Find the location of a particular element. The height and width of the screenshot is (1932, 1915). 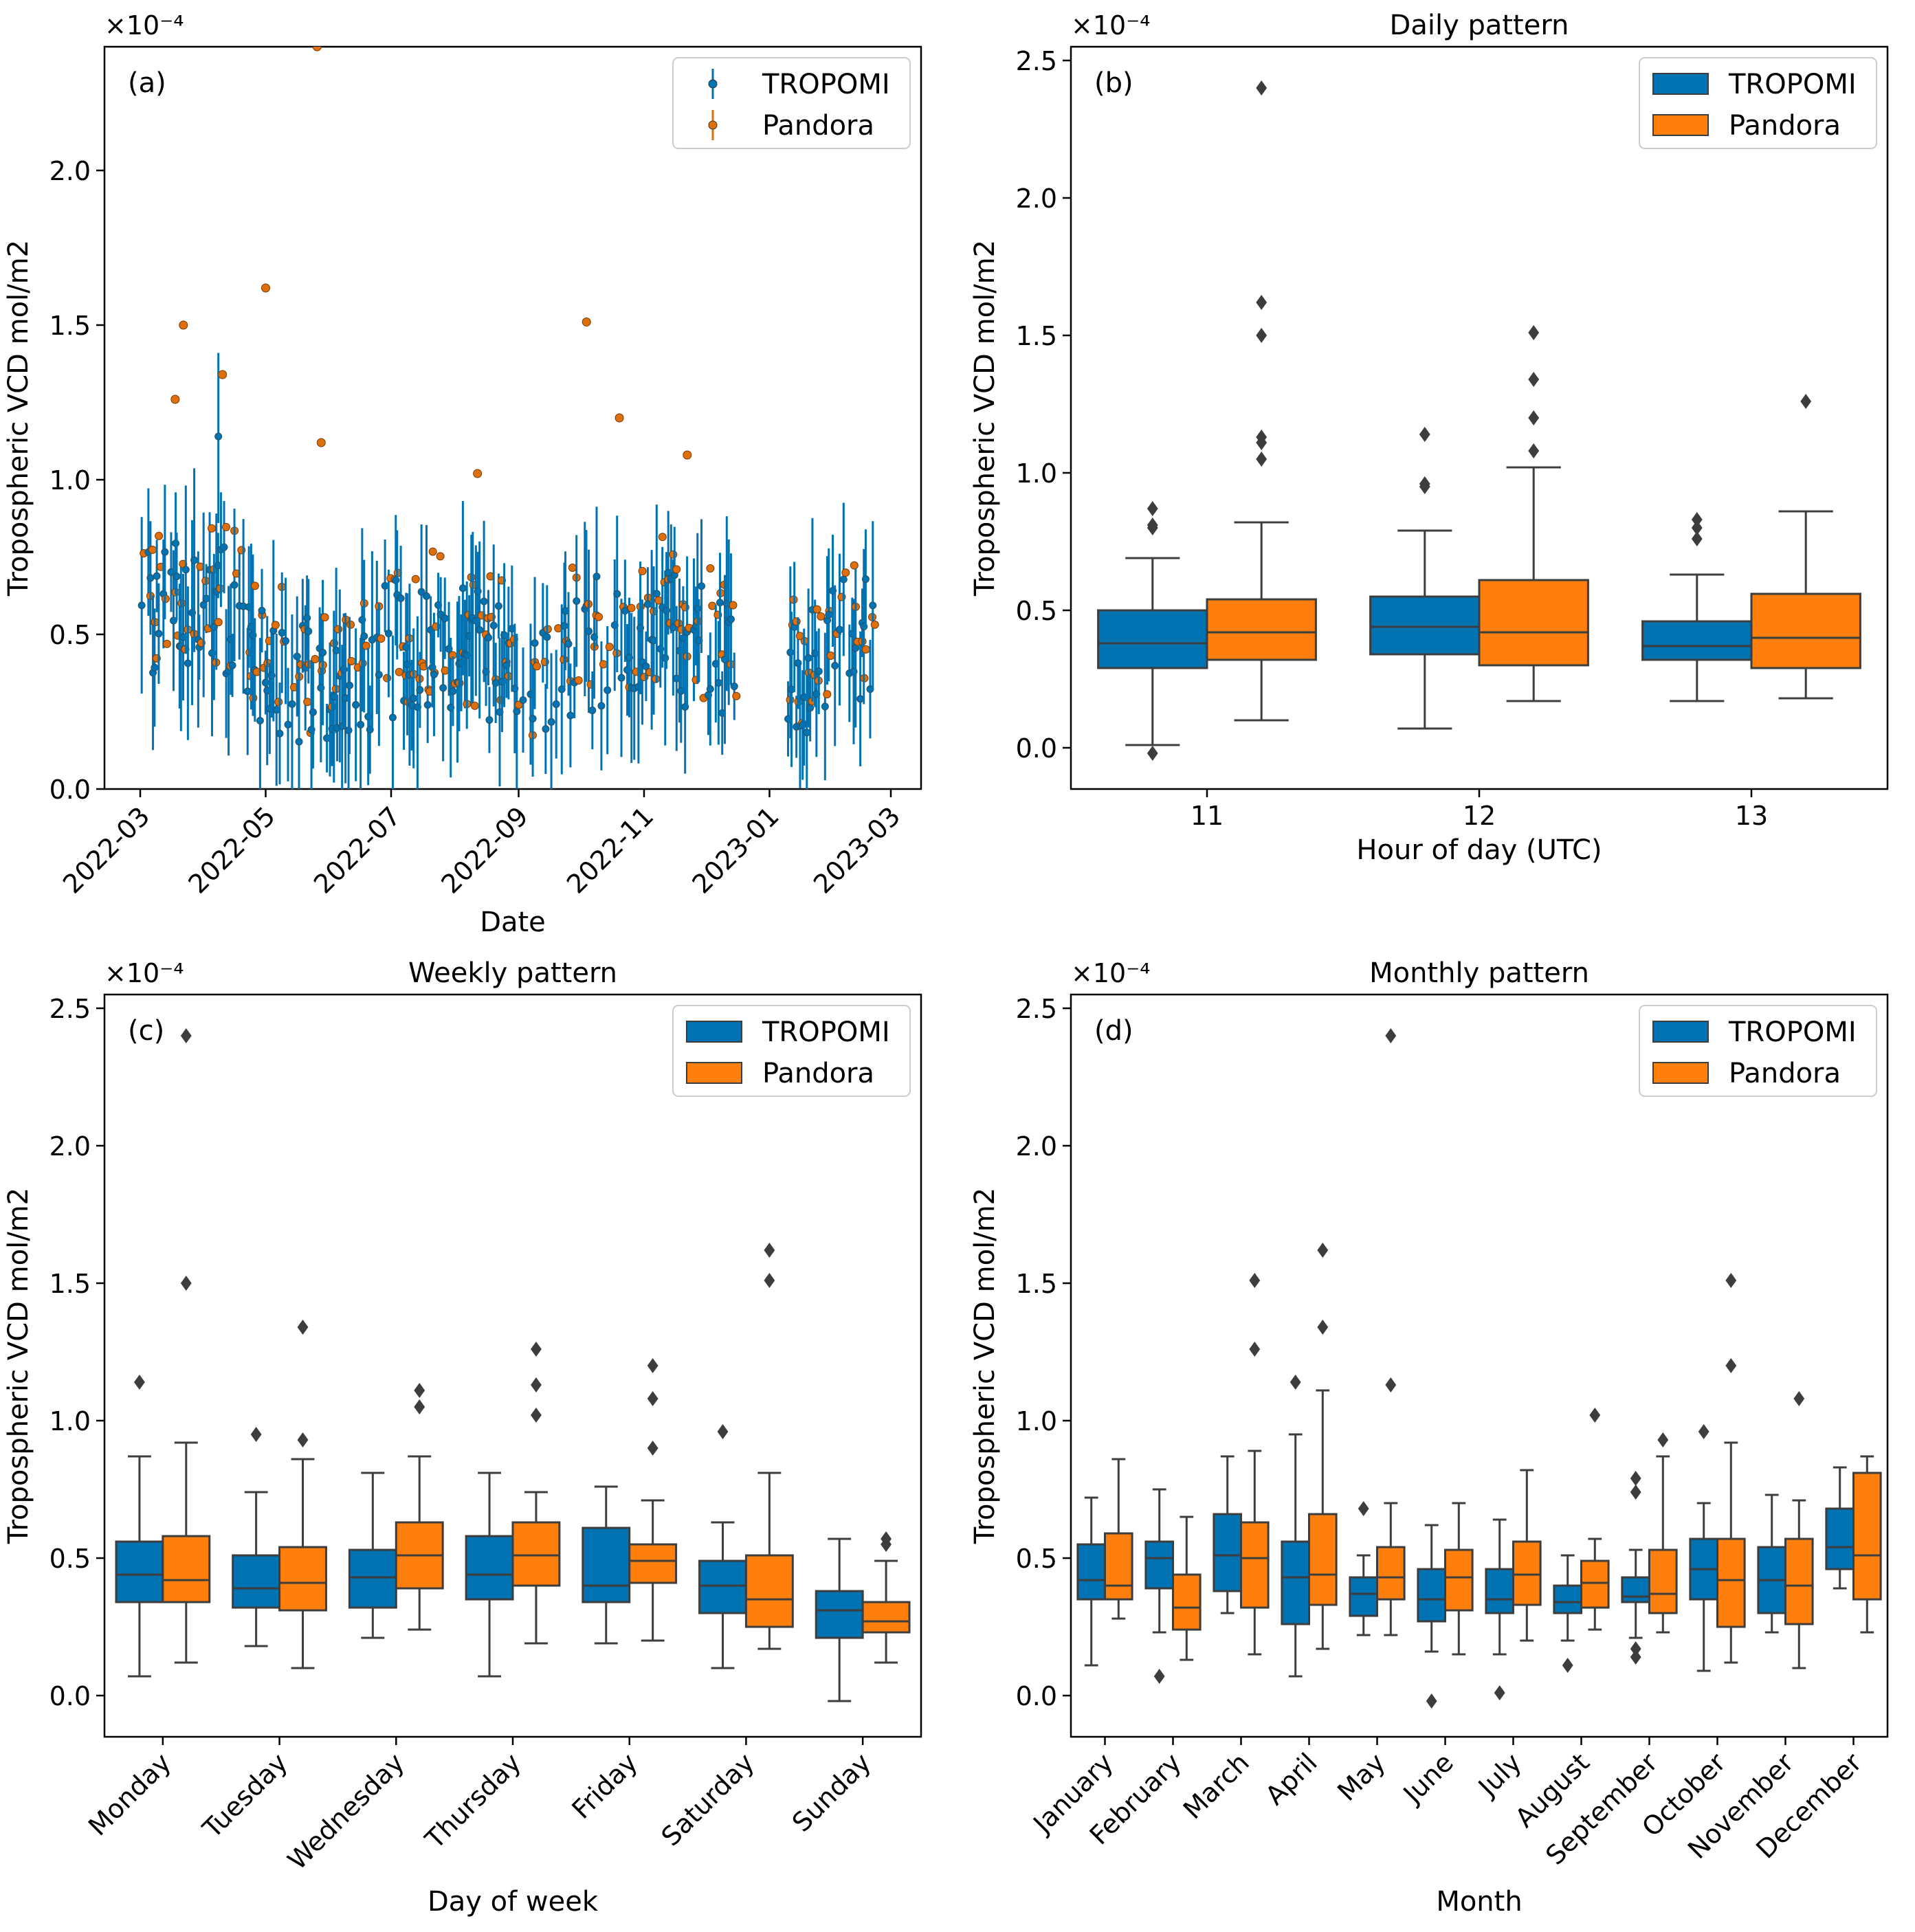

tropomi-box-wednesday is located at coordinates (372, 1578).